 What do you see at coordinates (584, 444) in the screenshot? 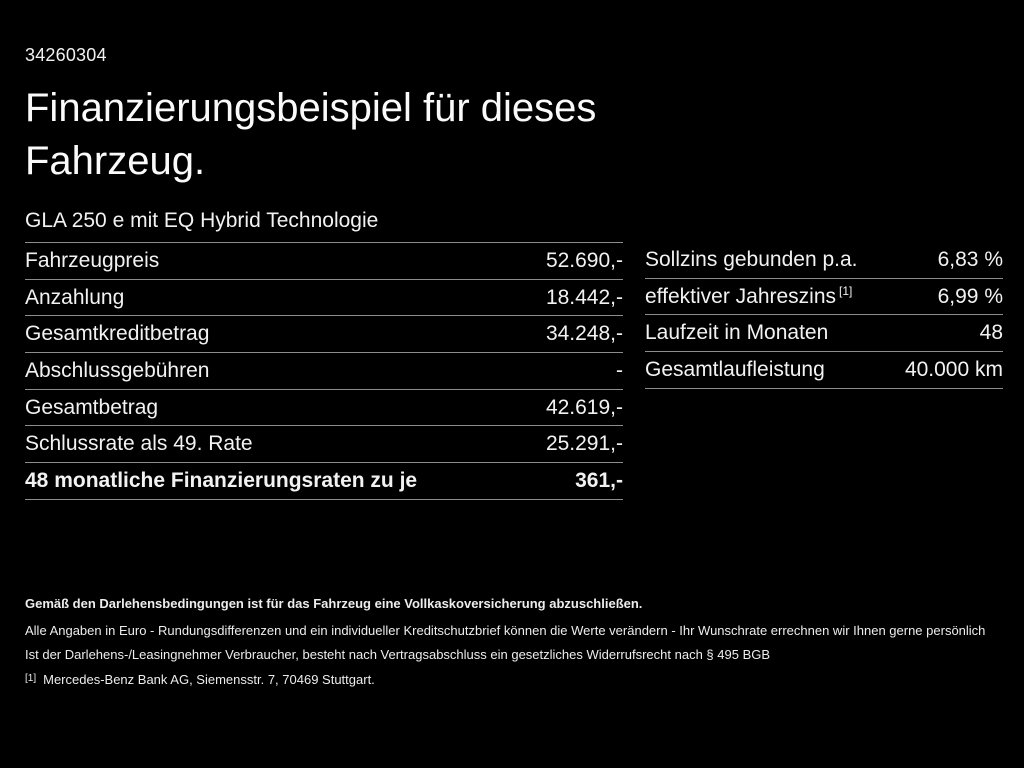
I see `row-value: 25.291,-` at bounding box center [584, 444].